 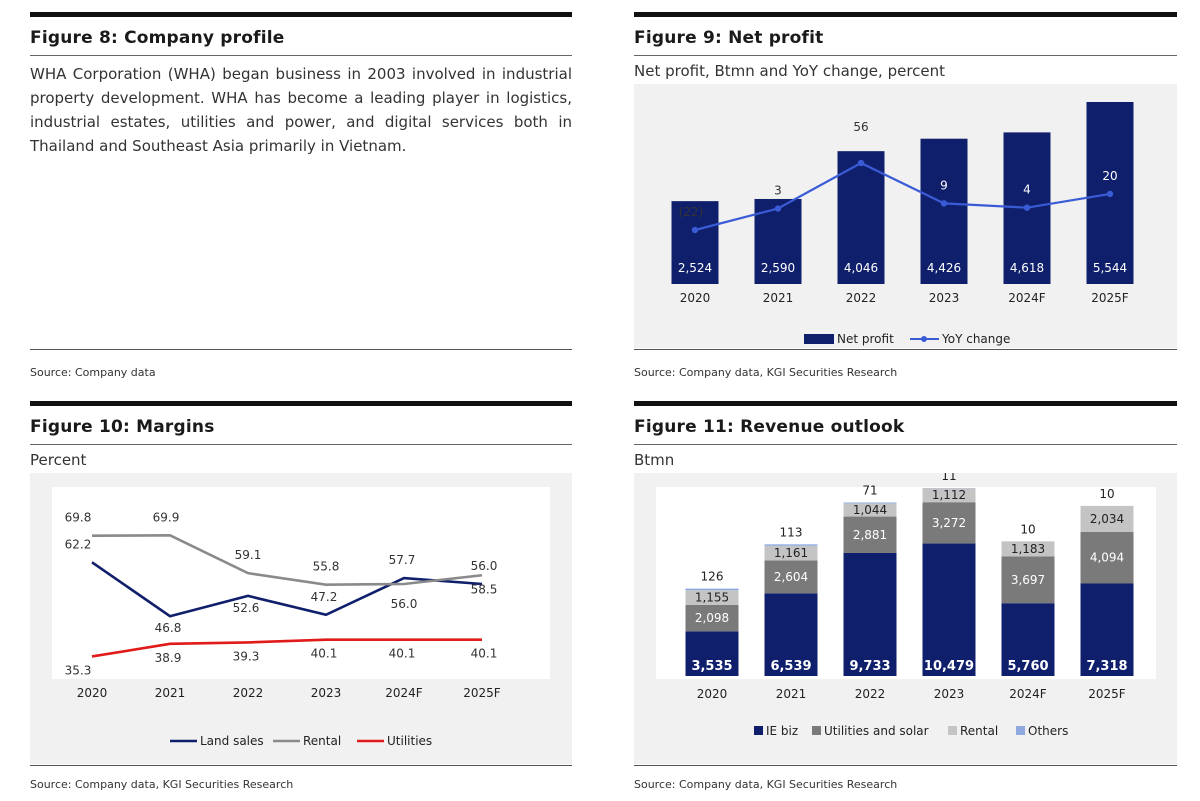 What do you see at coordinates (860, 127) in the screenshot?
I see `yoy-label-2022: 56` at bounding box center [860, 127].